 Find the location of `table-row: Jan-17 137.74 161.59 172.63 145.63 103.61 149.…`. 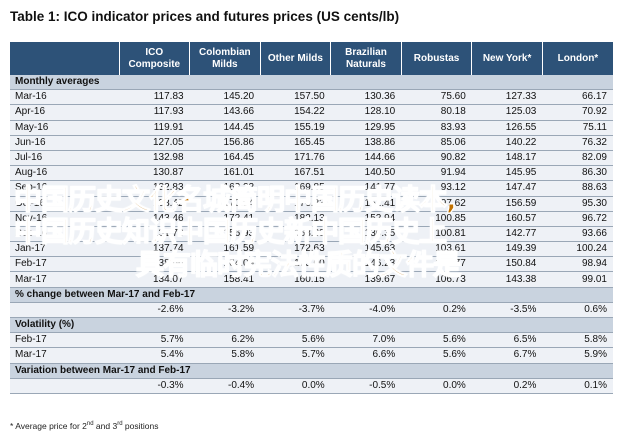

table-row: Jan-17 137.74 161.59 172.63 145.63 103.61 149.… is located at coordinates (311, 249).